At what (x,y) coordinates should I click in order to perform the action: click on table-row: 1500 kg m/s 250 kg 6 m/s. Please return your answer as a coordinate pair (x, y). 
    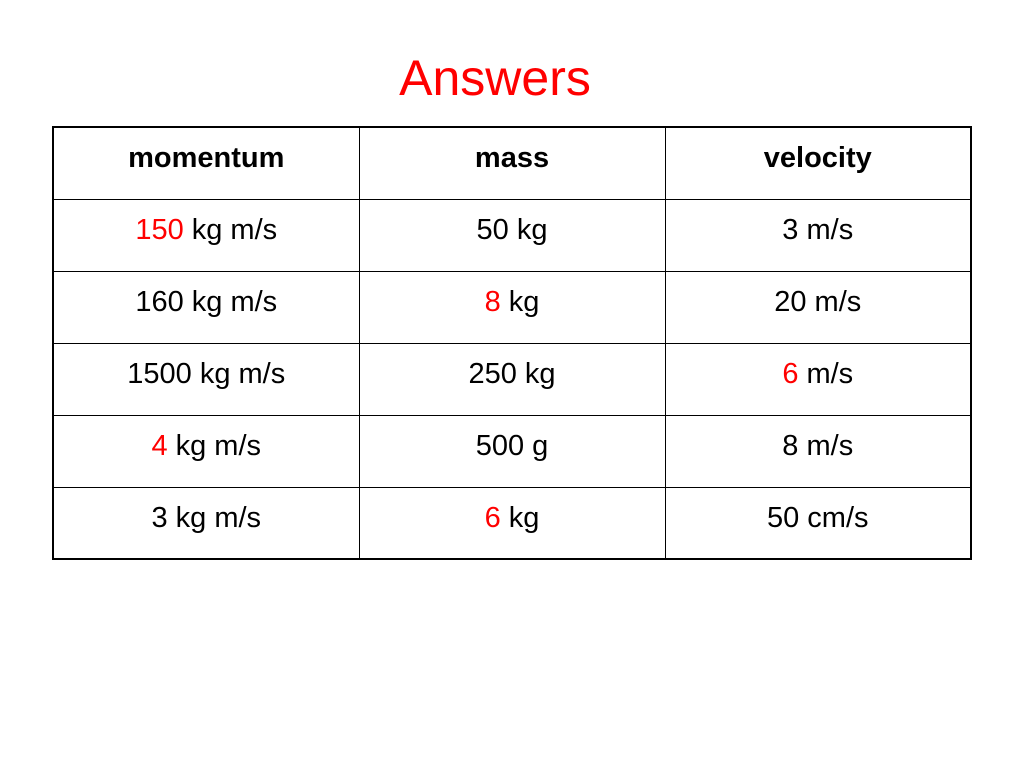
    Looking at the image, I should click on (512, 379).